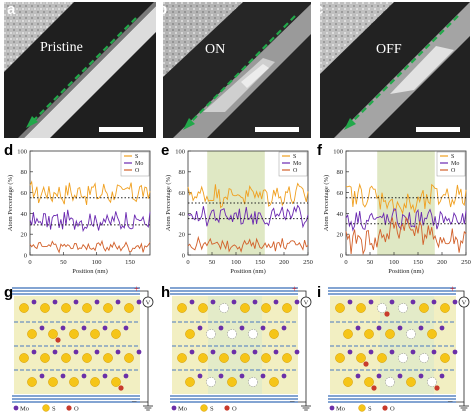  Describe the element at coordinates (24, 235) in the screenshot. I see `y-tick-label: 20` at that location.